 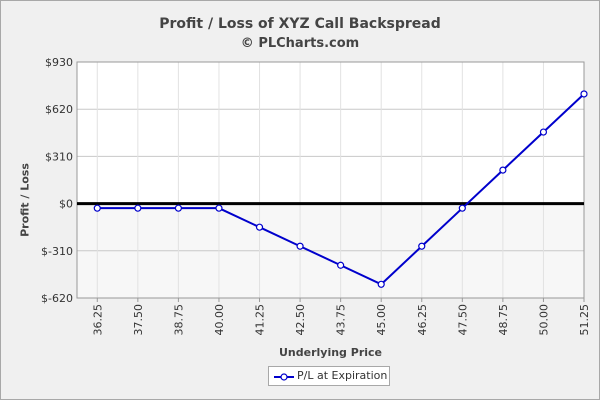 I want to click on y-tick-label: $310, so click(x=59, y=156).